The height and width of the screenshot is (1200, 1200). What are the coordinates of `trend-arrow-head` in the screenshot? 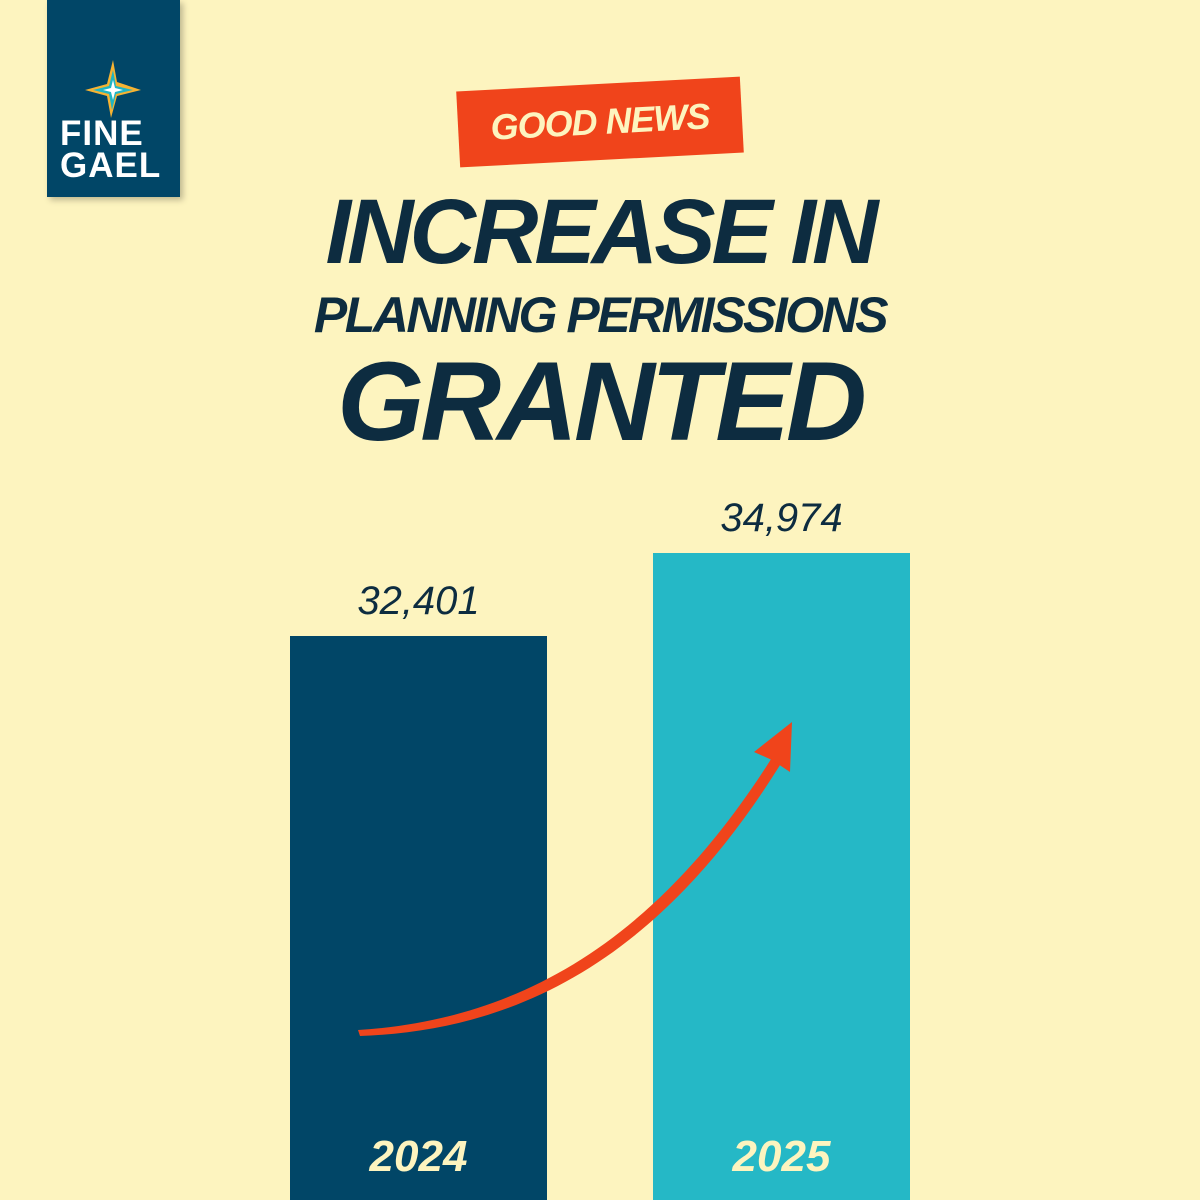 It's located at (773, 747).